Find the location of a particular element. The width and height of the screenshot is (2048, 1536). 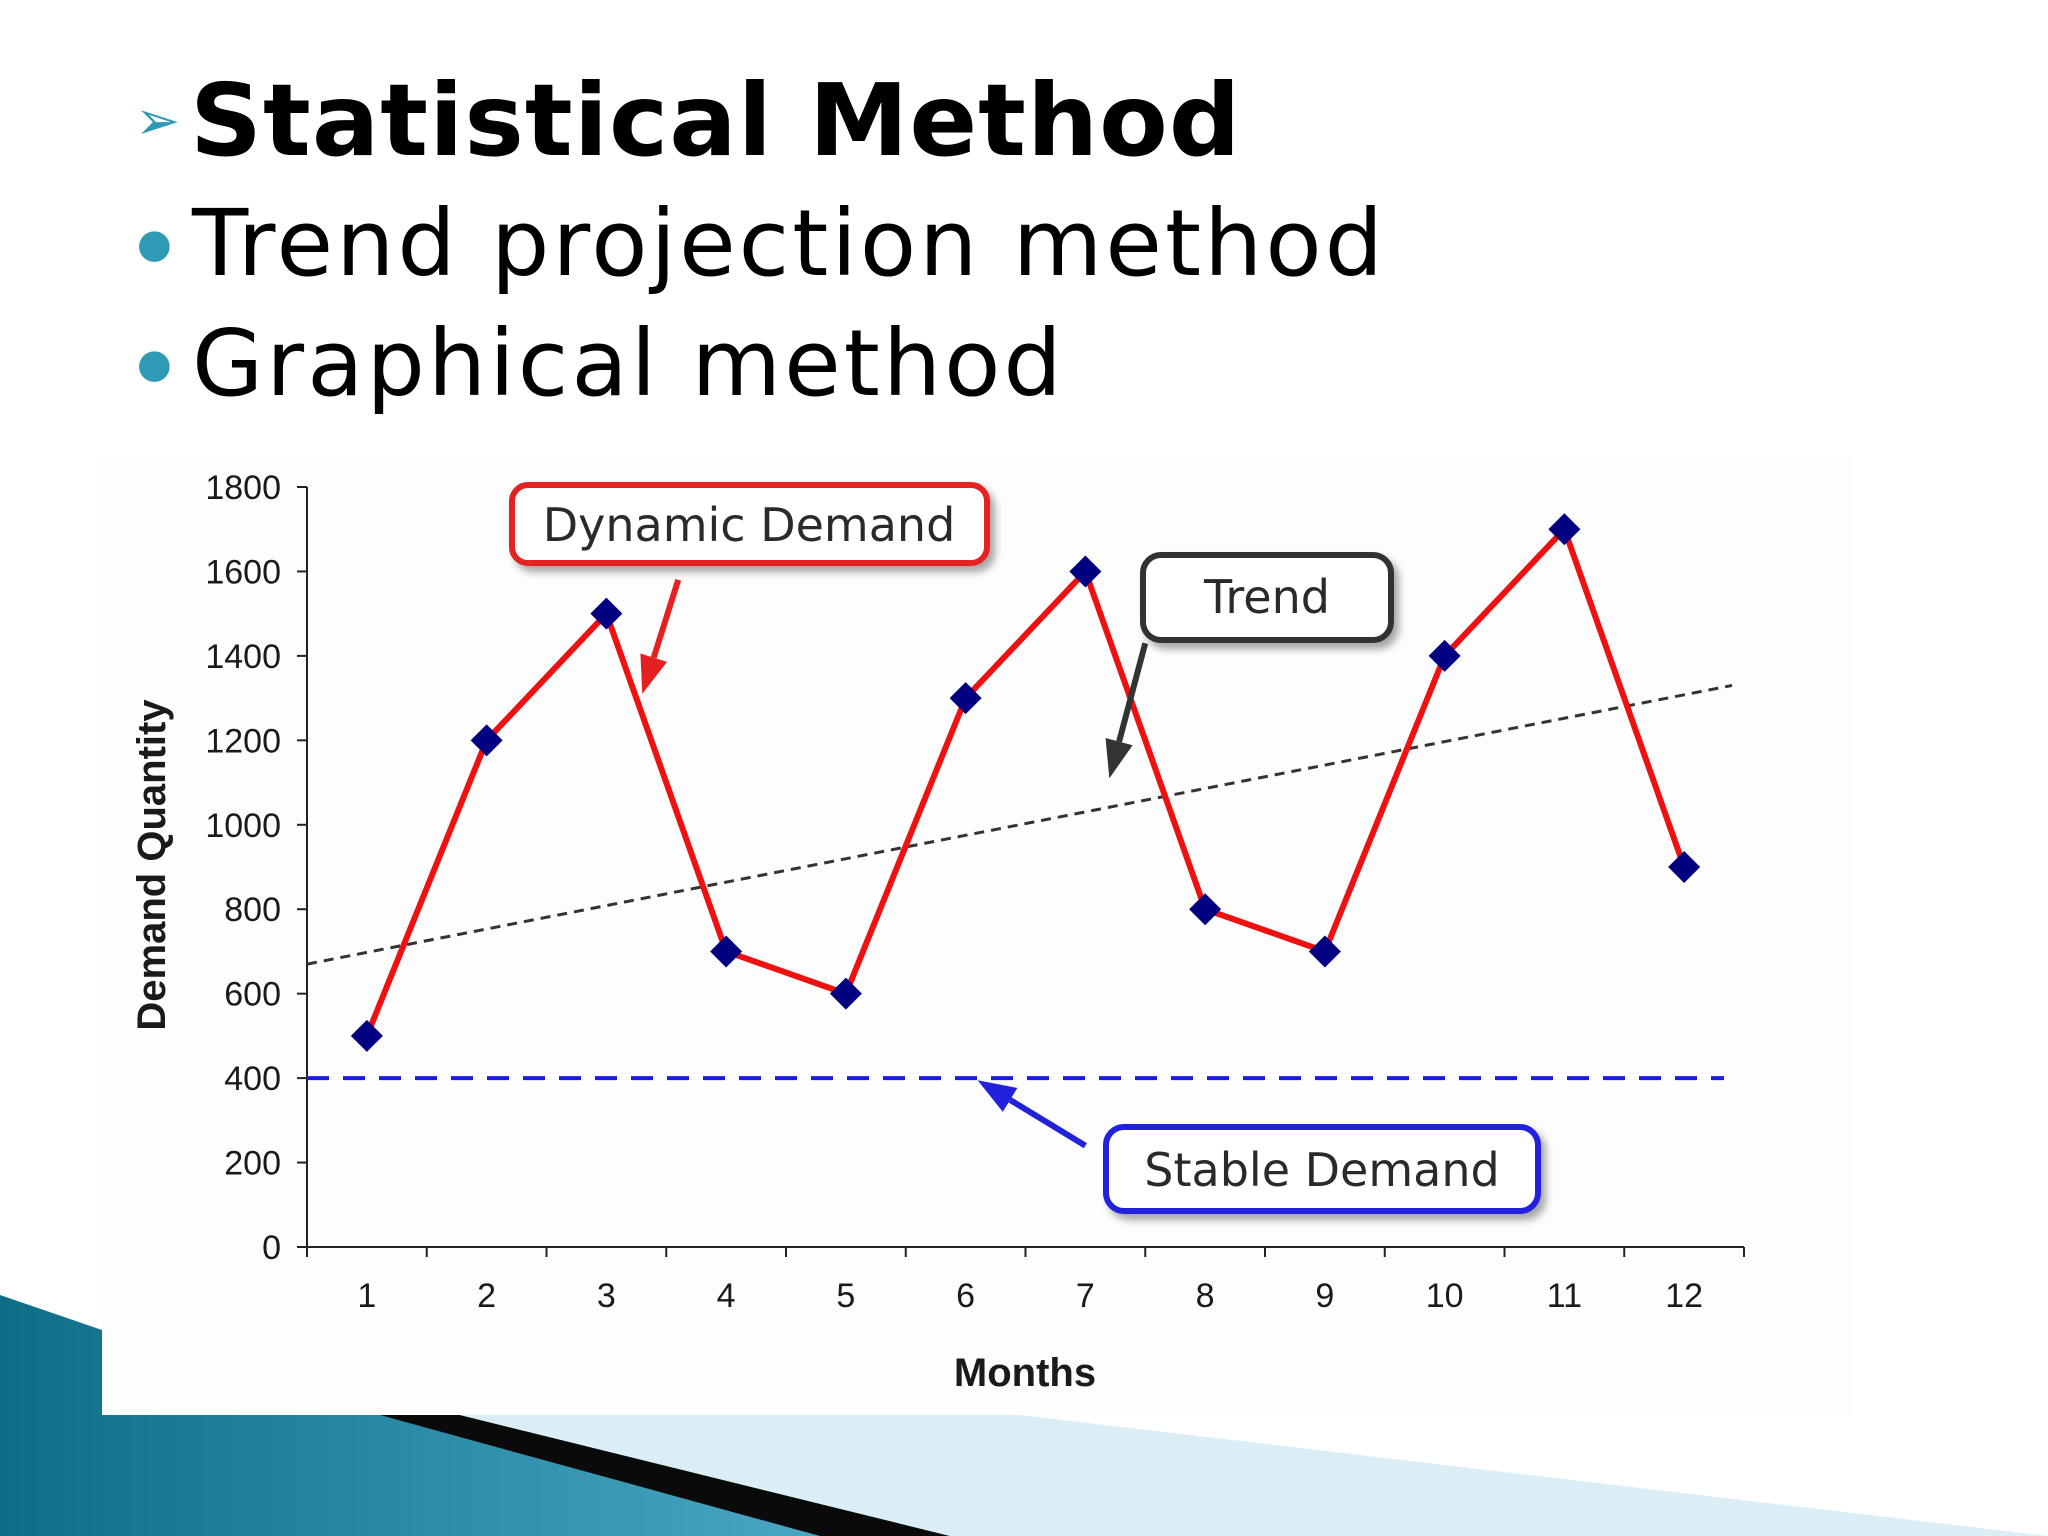

bullet-item: ● Graphical method is located at coordinates (600, 363).